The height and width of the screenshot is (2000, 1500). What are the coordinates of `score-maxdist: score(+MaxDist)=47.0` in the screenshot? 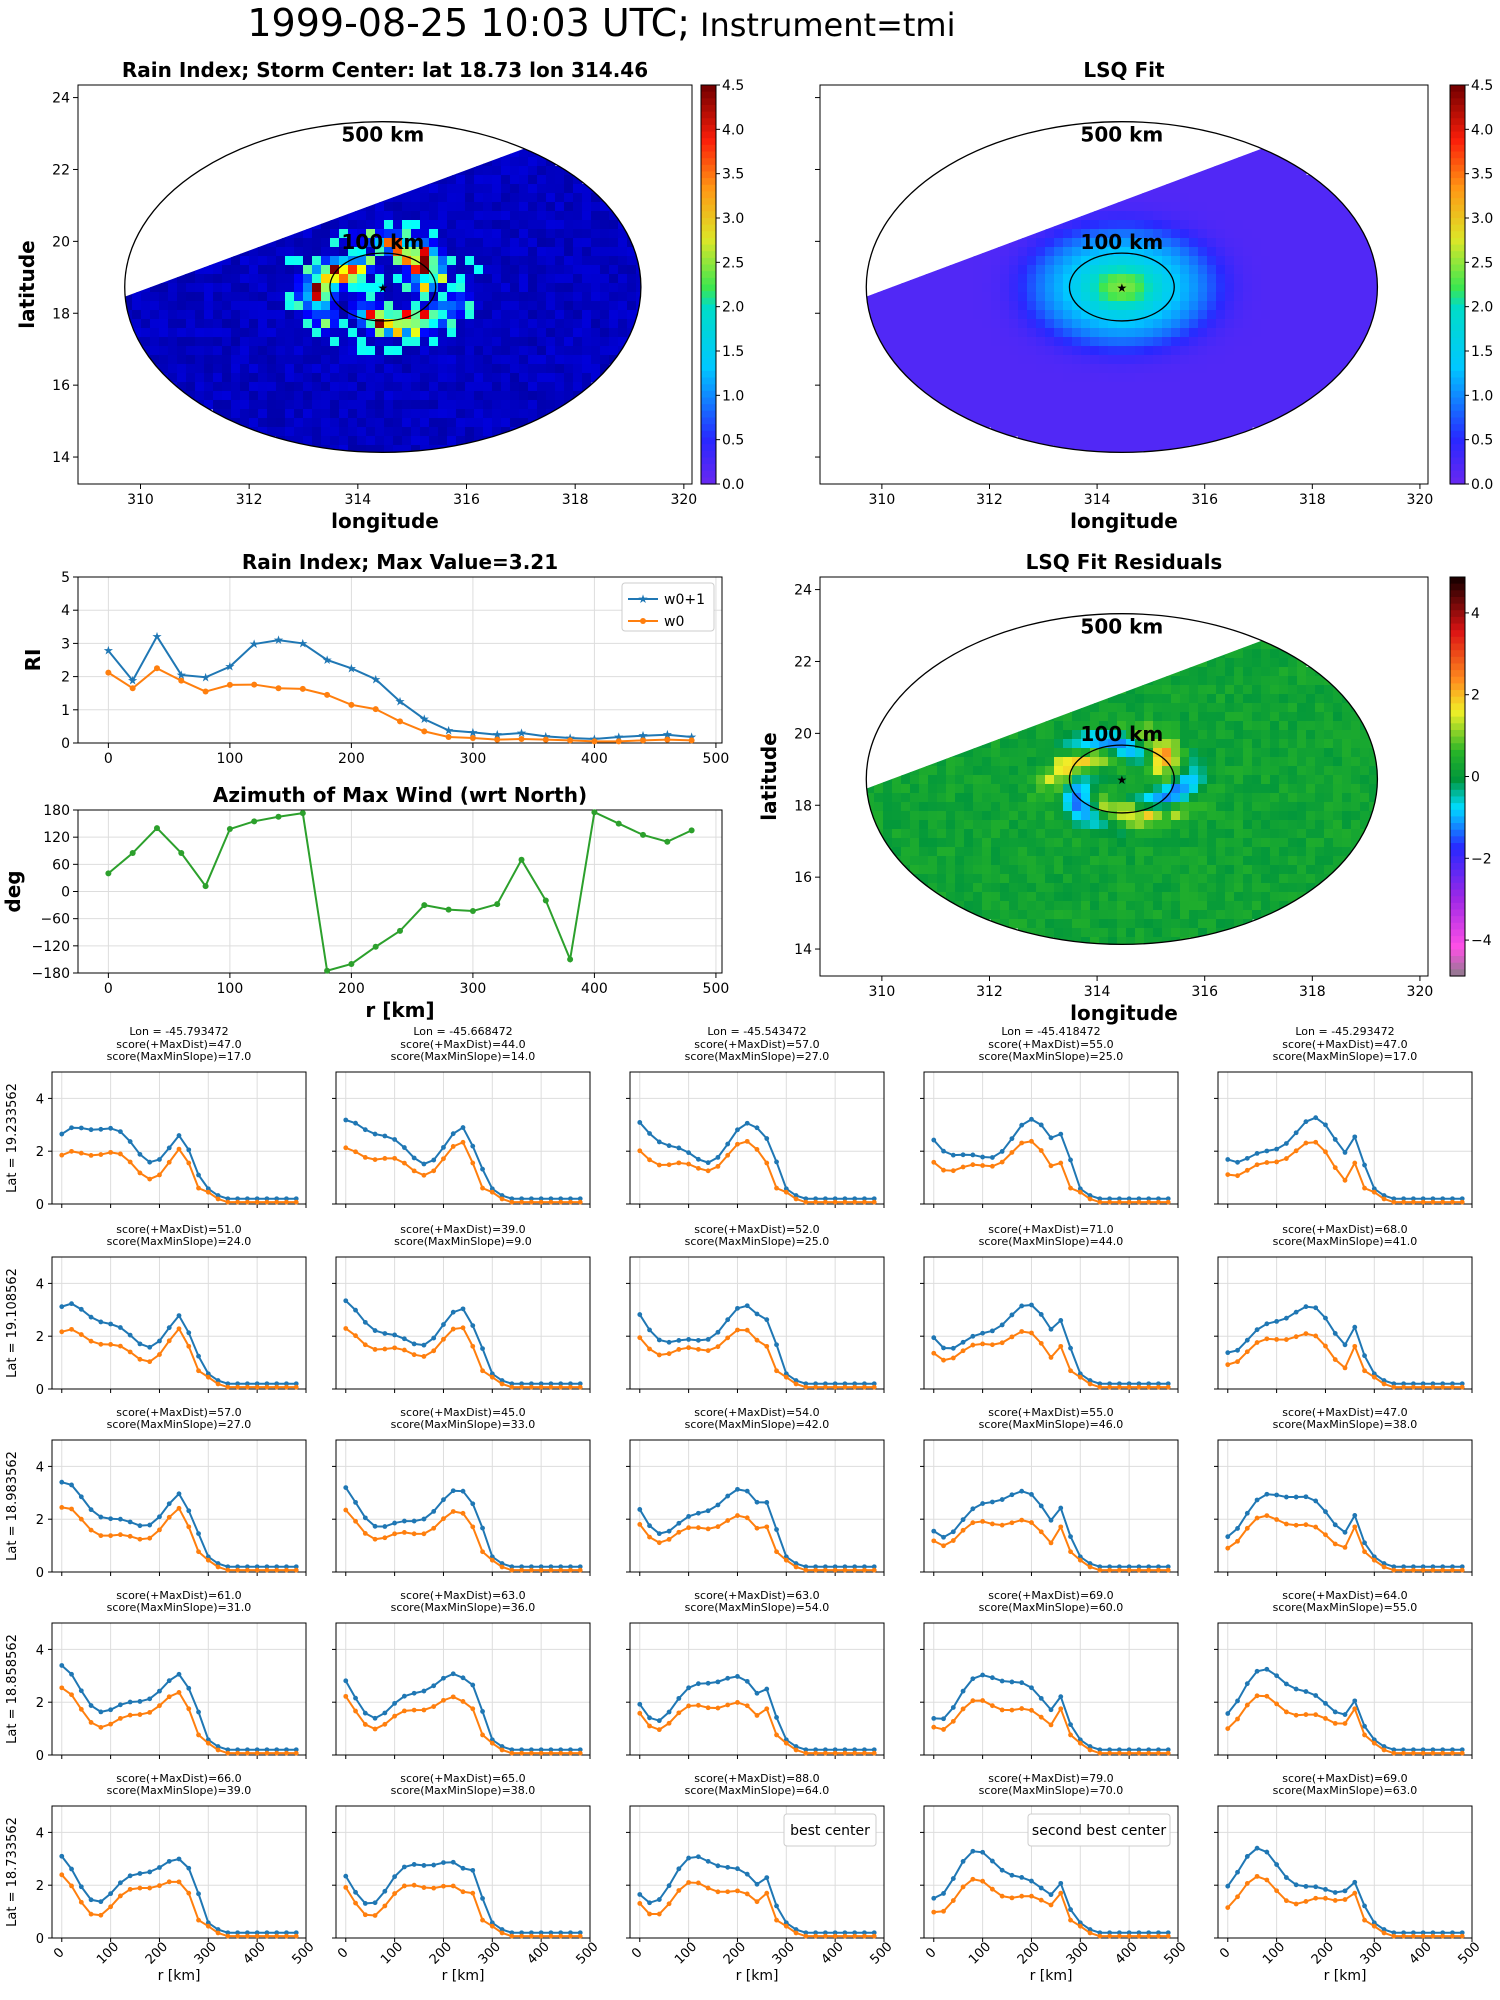 It's located at (1344, 1044).